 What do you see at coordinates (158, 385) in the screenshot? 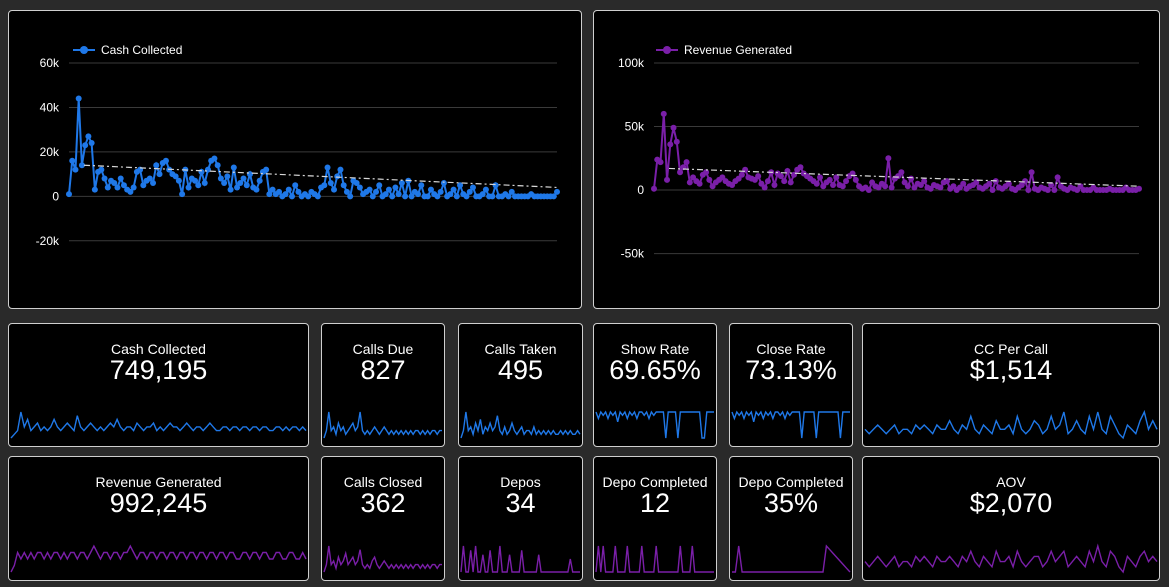
I see `kpi-card: Cash Collected 749,195` at bounding box center [158, 385].